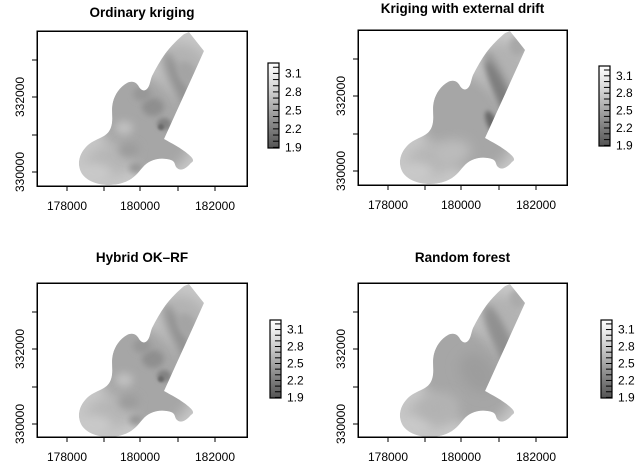 Image resolution: width=640 pixels, height=469 pixels. Describe the element at coordinates (463, 8) in the screenshot. I see `panel-title: Kriging with external drift` at that location.